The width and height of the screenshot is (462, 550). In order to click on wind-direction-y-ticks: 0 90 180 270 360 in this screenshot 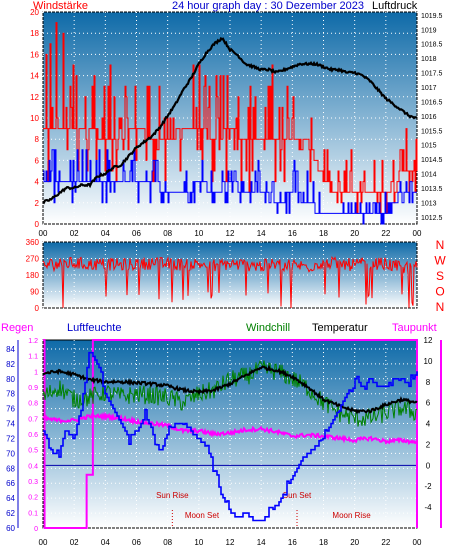, I will do `click(33, 275)`.